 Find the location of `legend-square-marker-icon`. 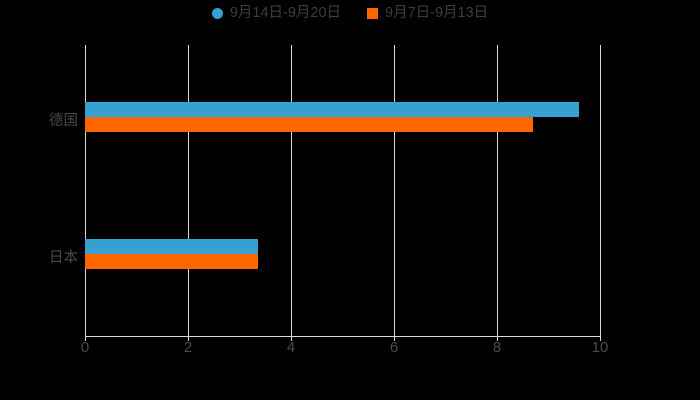

legend-square-marker-icon is located at coordinates (373, 13).